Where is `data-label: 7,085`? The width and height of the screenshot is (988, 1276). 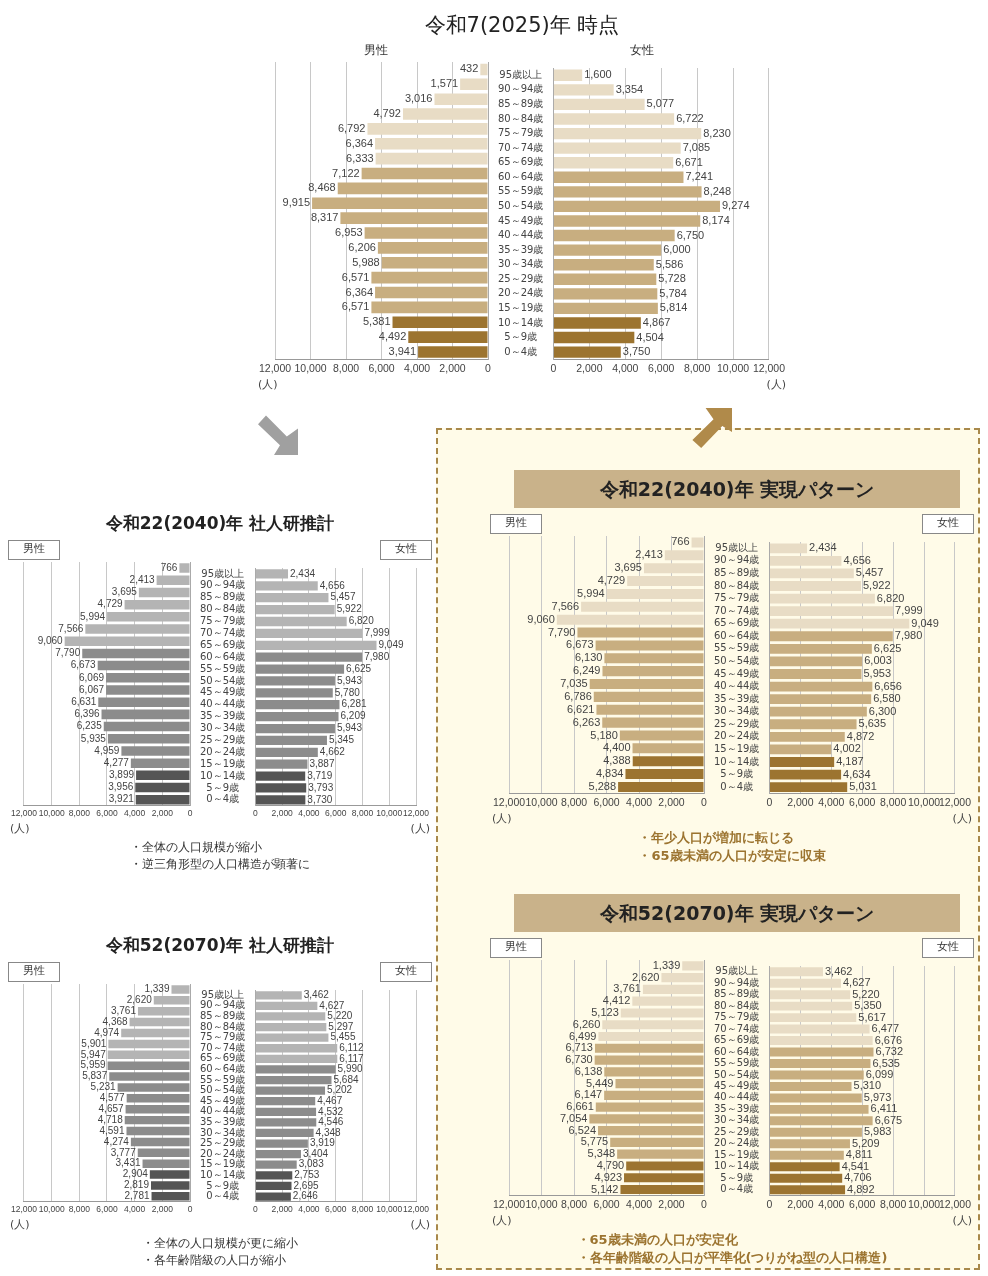 data-label: 7,085 is located at coordinates (696, 147).